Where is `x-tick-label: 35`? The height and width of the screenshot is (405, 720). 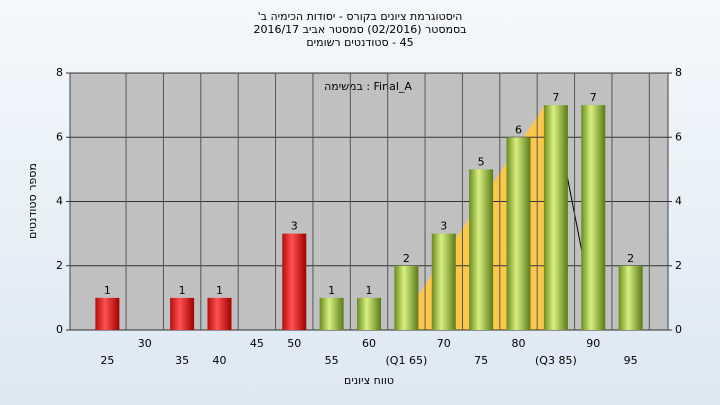
x-tick-label: 35 is located at coordinates (182, 360).